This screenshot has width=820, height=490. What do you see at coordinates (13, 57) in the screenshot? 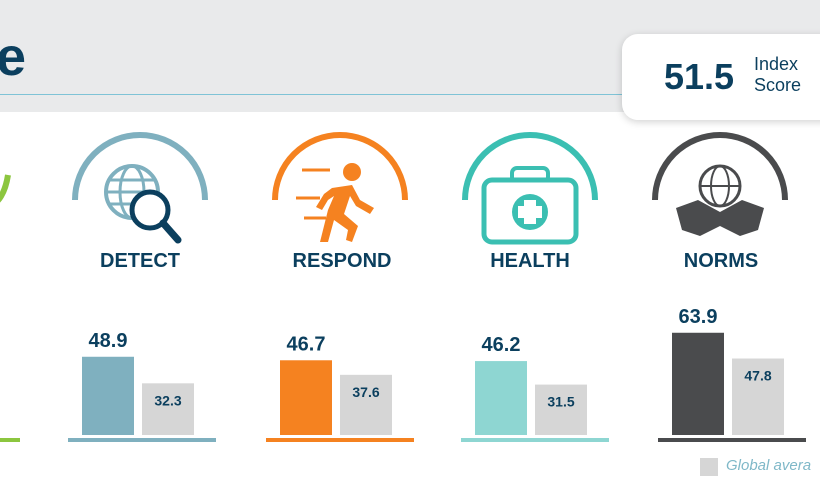
I see `page-title: e` at bounding box center [13, 57].